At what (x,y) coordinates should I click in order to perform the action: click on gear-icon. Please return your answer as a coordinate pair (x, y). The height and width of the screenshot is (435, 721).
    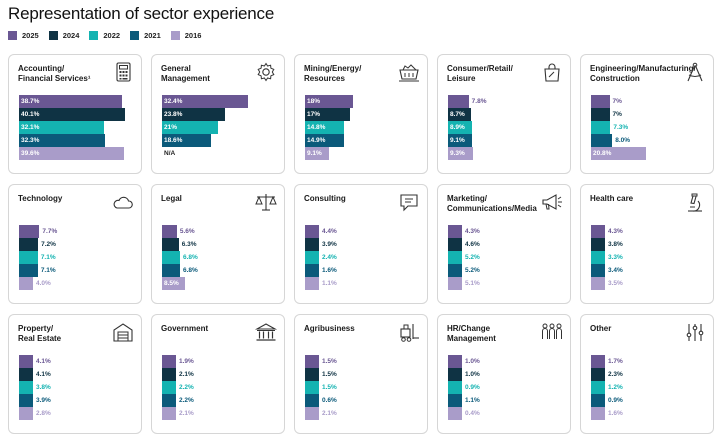
    Looking at the image, I should click on (266, 72).